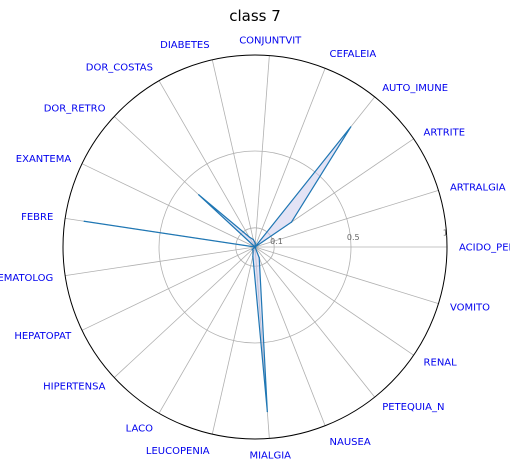  Describe the element at coordinates (484, 248) in the screenshot. I see `category-label-acido_pept: ACIDO_PEPT` at that location.